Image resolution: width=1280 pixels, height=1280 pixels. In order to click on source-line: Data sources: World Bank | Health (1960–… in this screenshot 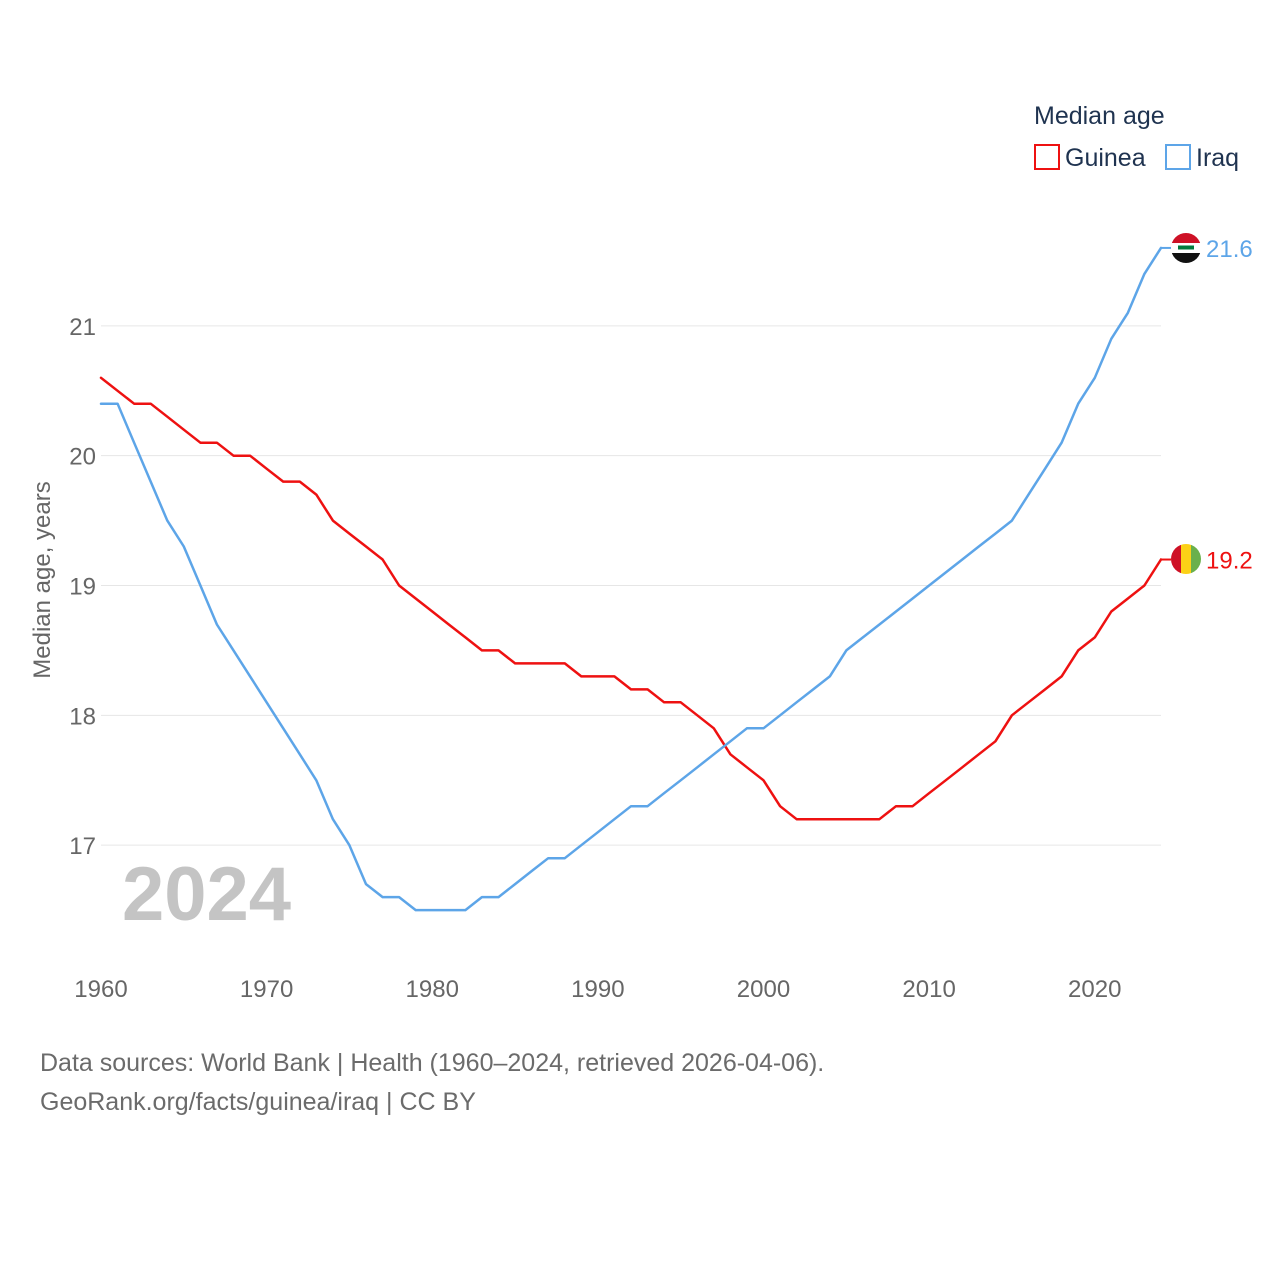, I will do `click(432, 1063)`.